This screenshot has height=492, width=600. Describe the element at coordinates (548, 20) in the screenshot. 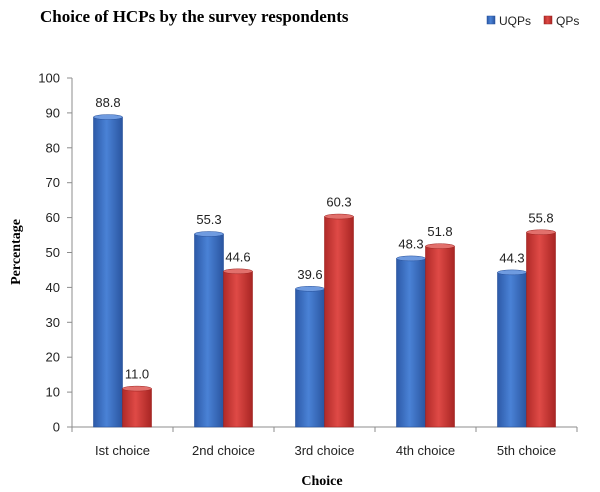

I see `legend-swatch-qps` at that location.